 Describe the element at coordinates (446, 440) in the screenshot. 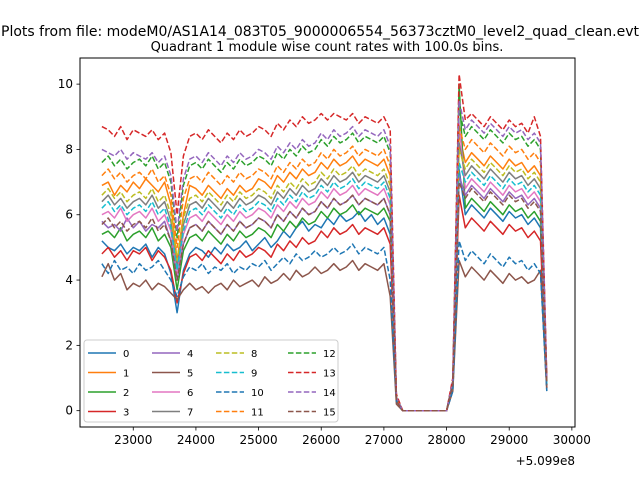

I see `x-tick-label: 28000` at that location.